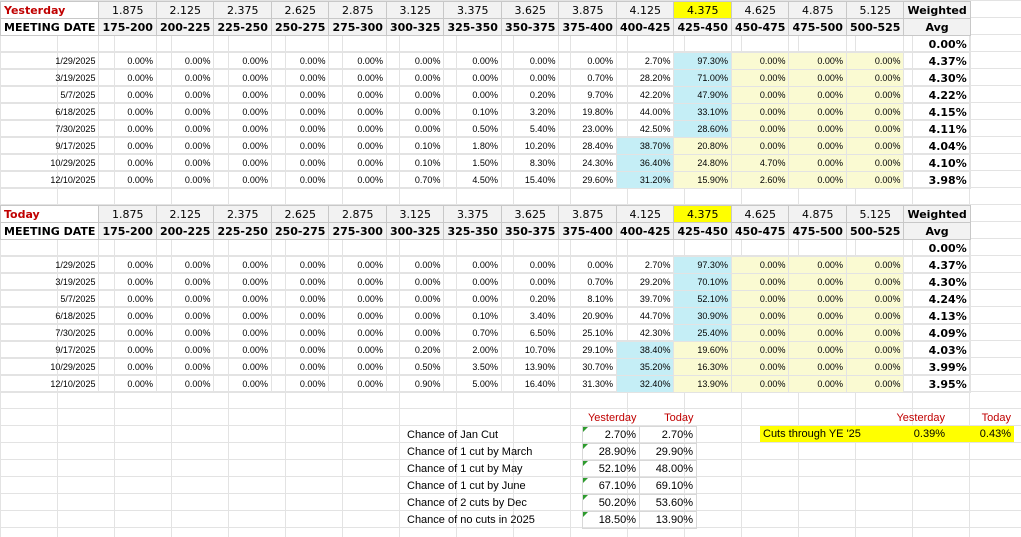  What do you see at coordinates (645, 384) in the screenshot?
I see `probability-cell: 32.40%` at bounding box center [645, 384].